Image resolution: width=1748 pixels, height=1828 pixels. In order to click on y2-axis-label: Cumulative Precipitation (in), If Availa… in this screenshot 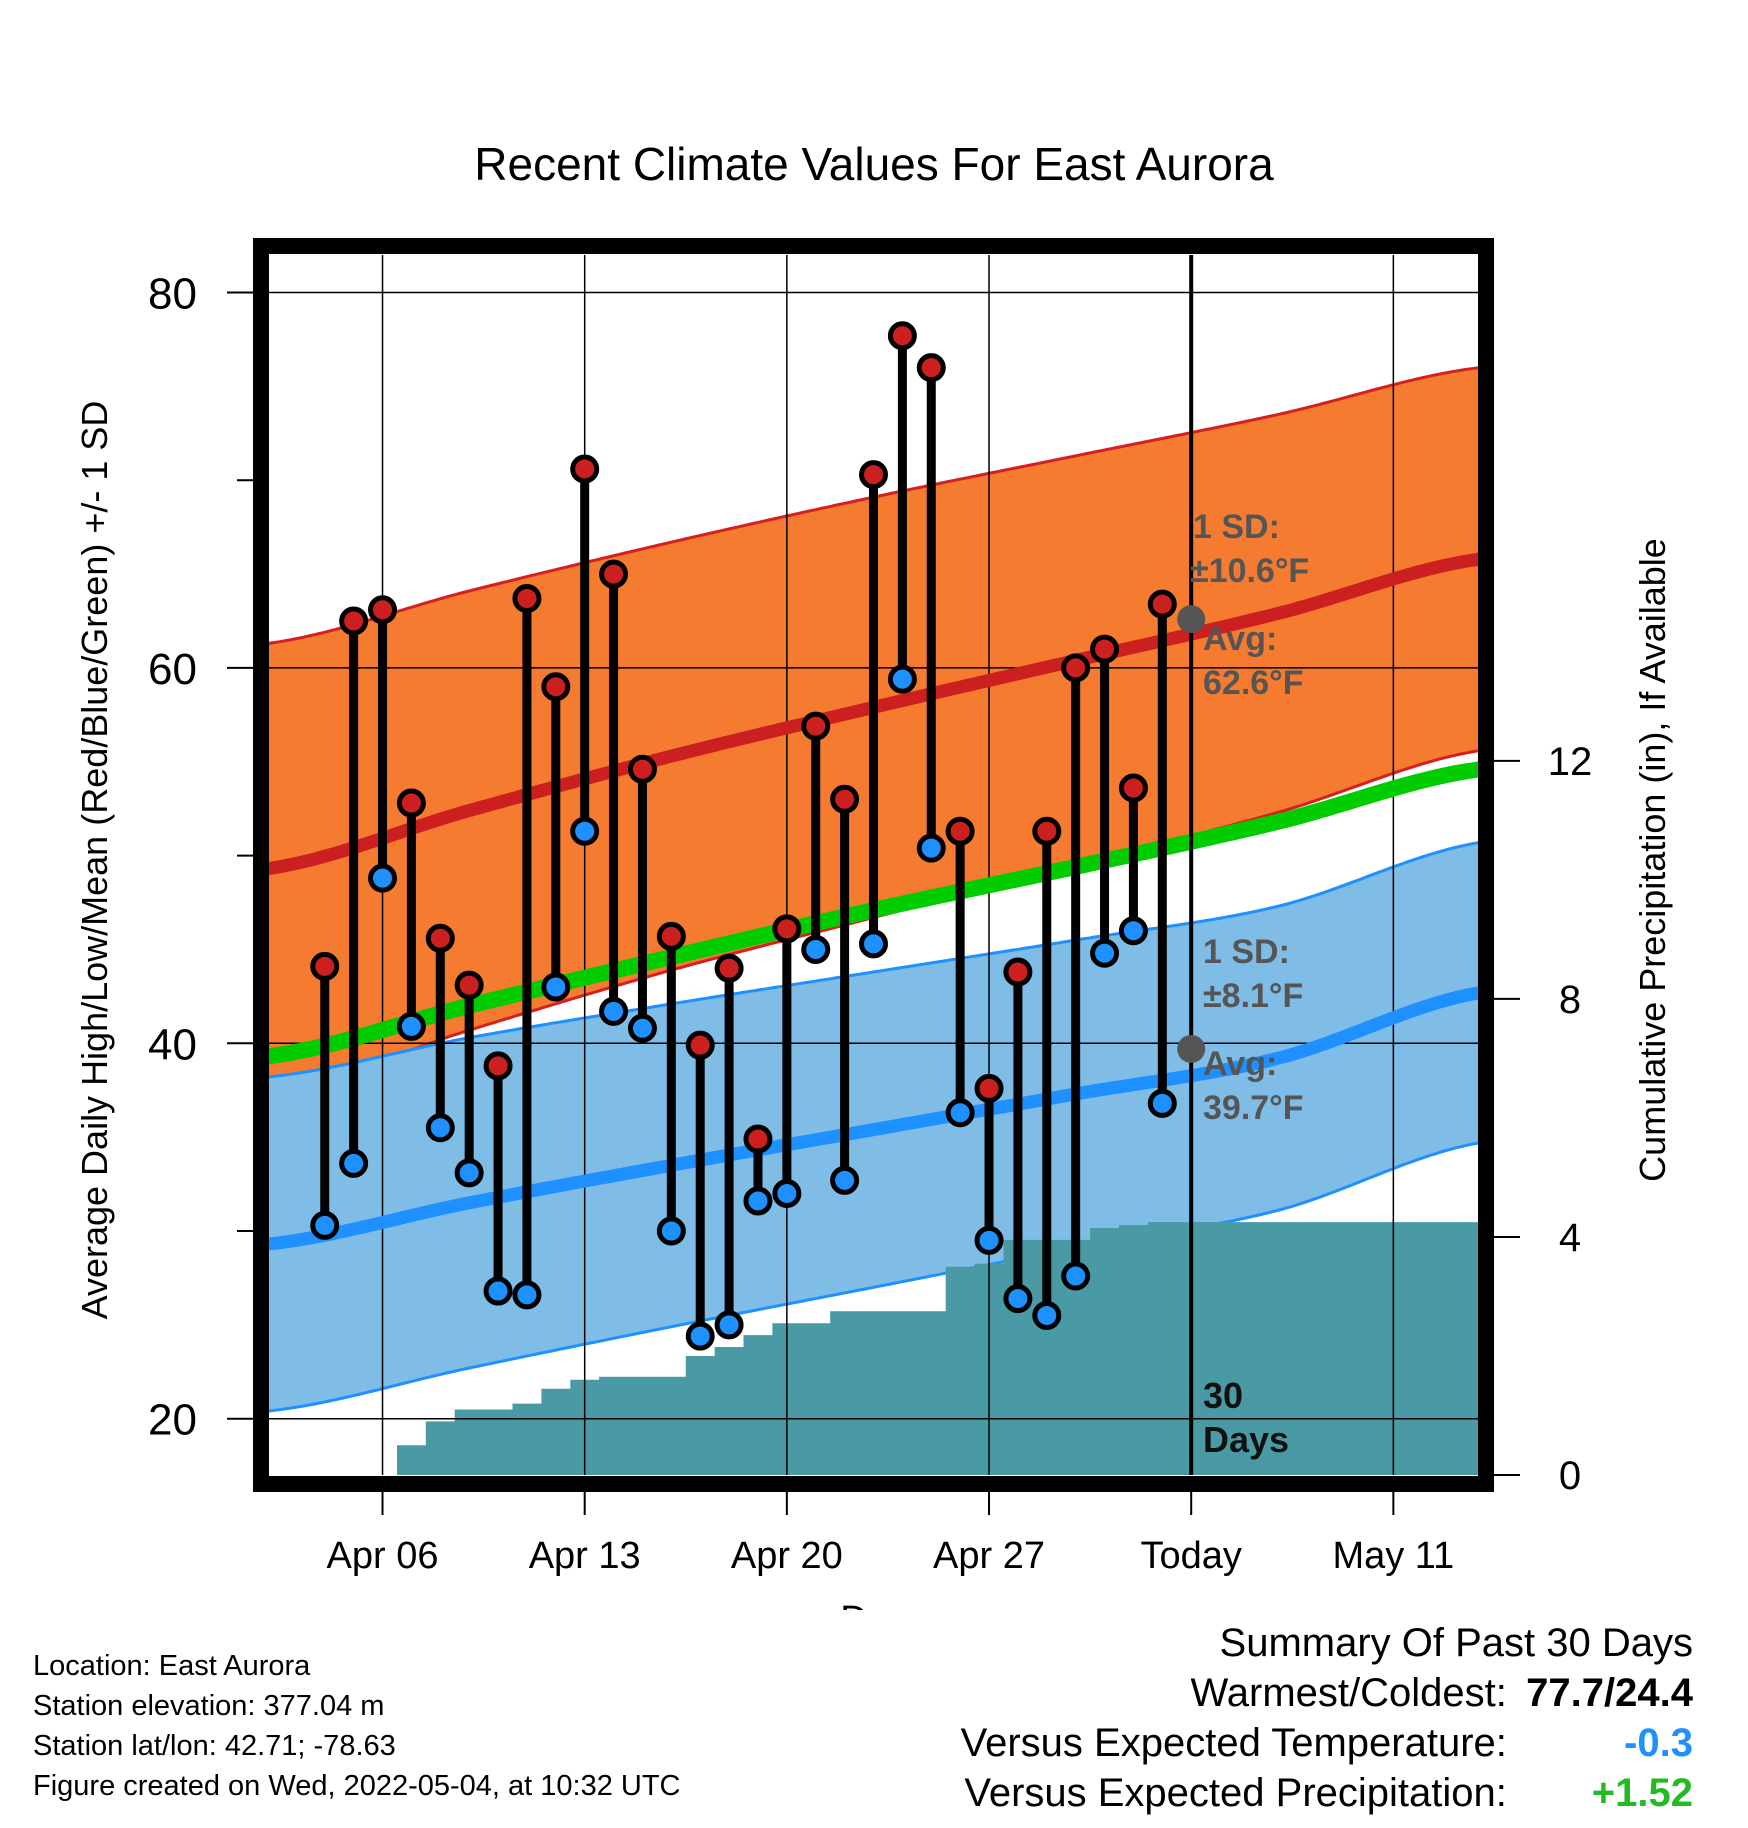, I will do `click(1652, 860)`.